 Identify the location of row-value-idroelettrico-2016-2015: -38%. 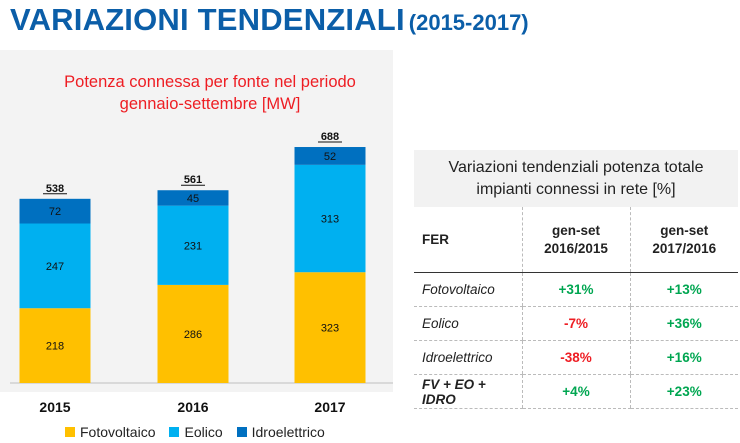
(575, 357).